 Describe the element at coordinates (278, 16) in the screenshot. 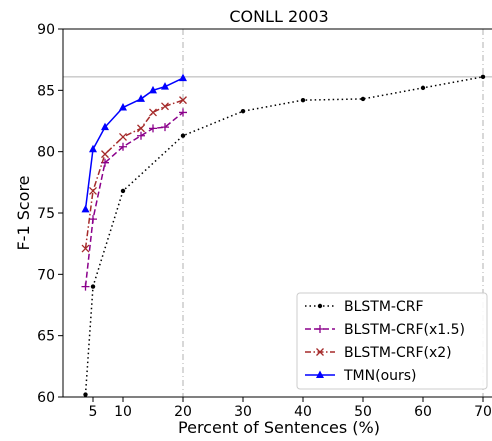

I see `chart-title: CONLL 2003` at that location.